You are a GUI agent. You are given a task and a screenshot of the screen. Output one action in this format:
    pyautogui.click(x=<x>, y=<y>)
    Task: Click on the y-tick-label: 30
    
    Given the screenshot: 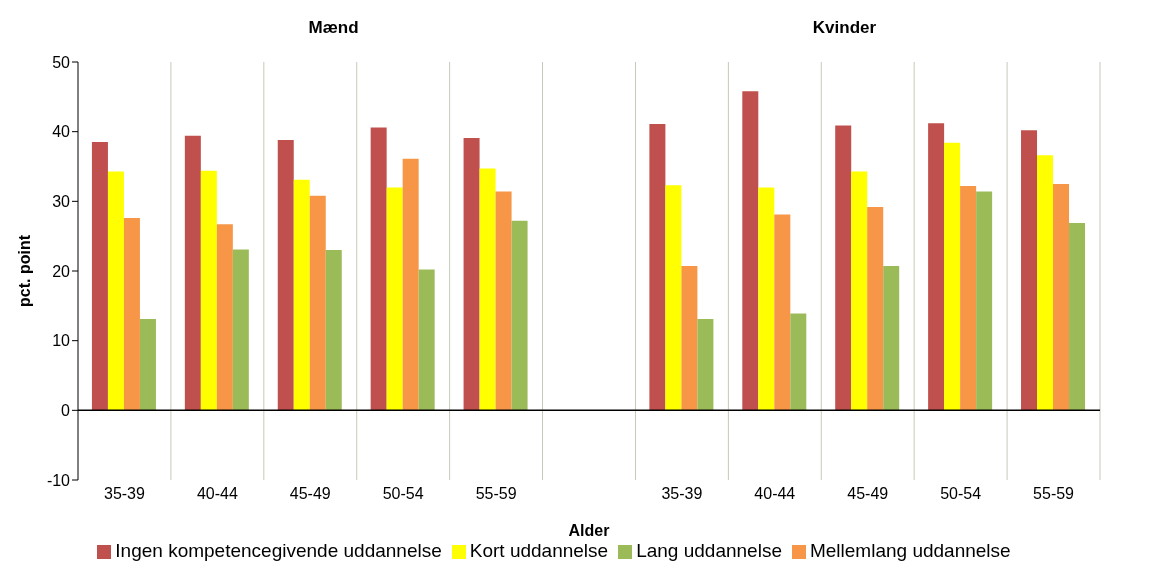 What is the action you would take?
    pyautogui.click(x=61, y=202)
    